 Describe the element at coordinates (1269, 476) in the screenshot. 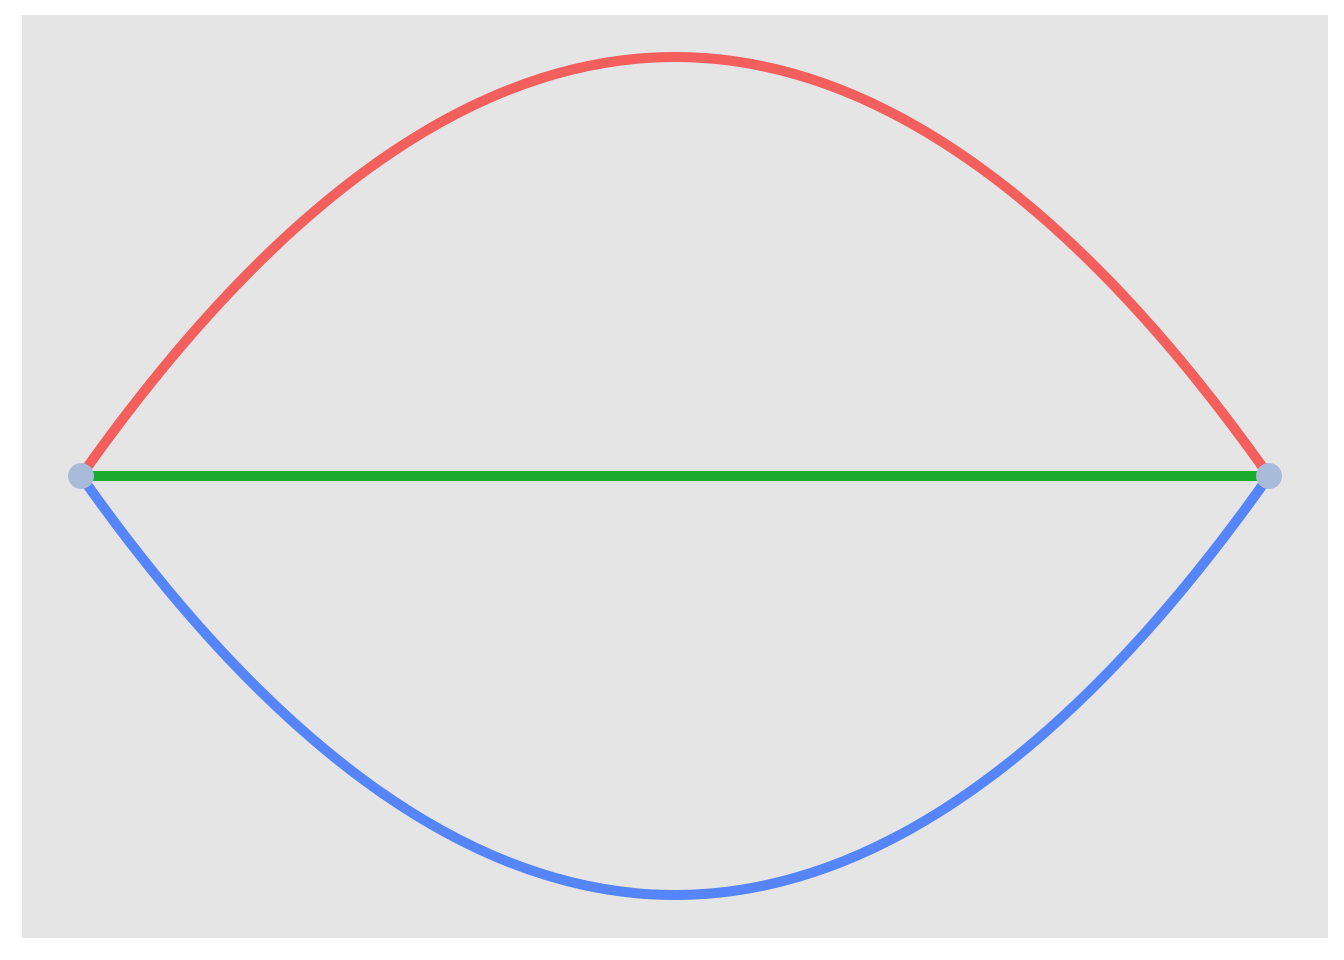

I see `right-node` at that location.